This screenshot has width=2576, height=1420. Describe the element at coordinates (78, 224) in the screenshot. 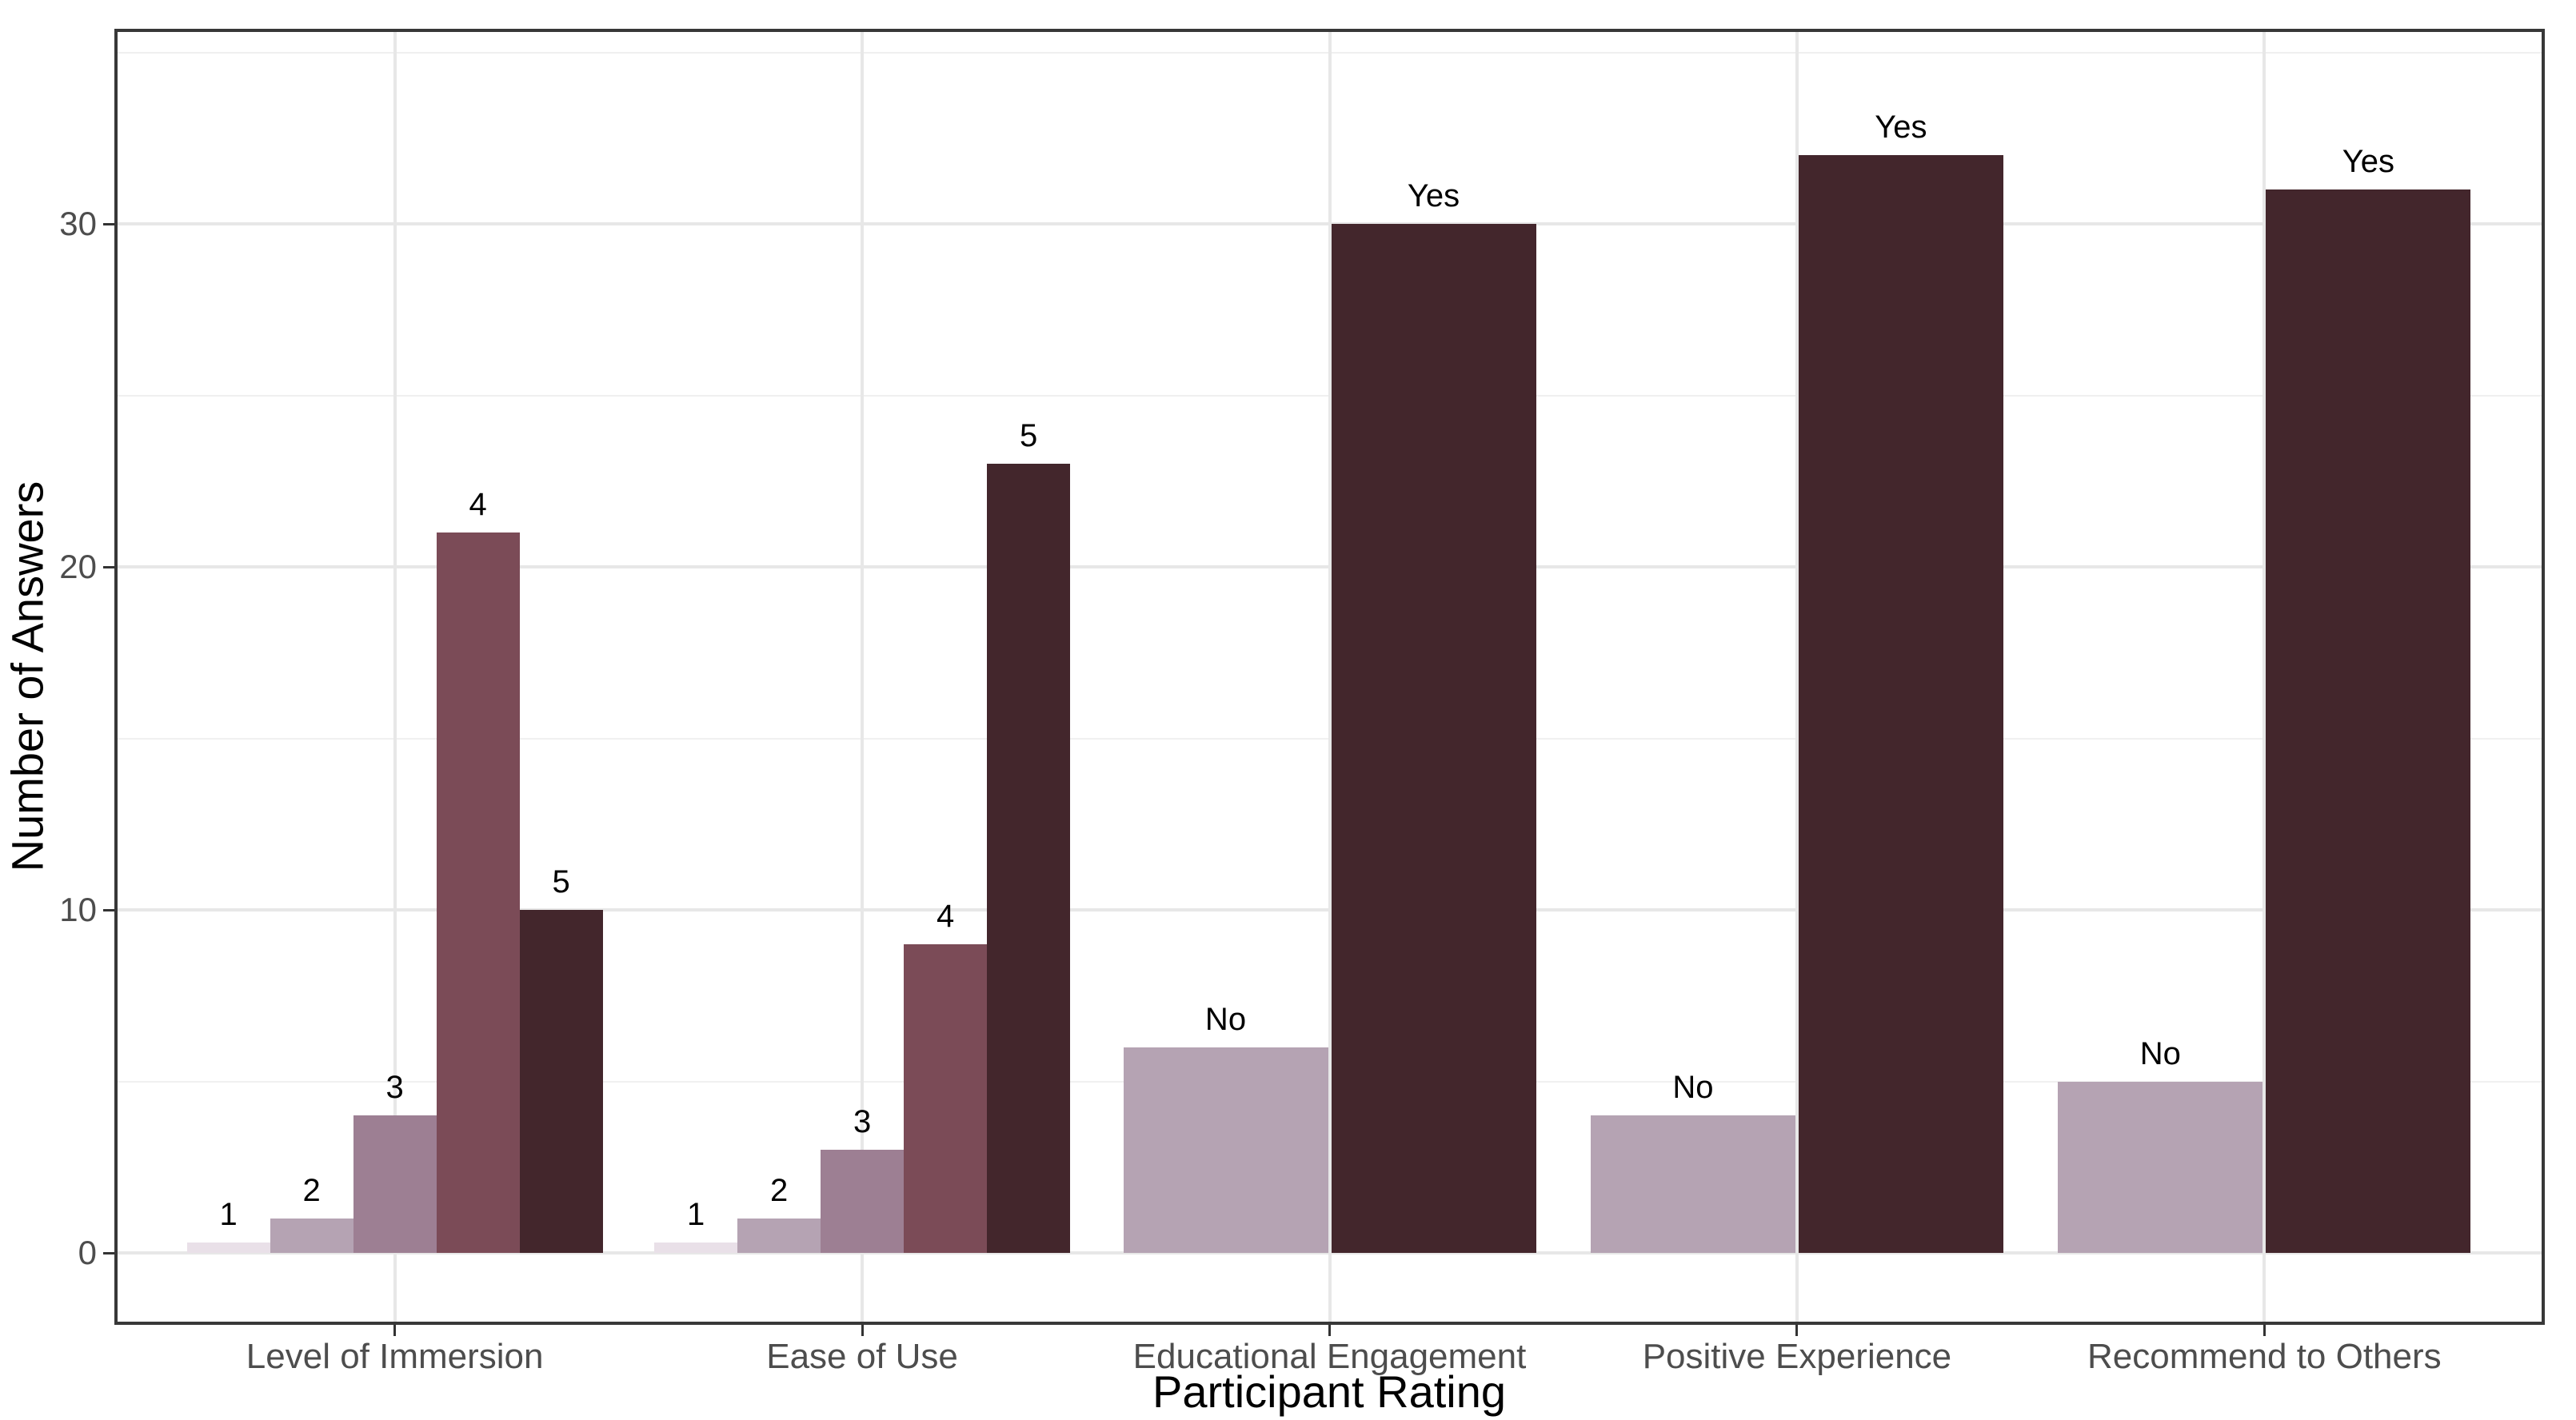

I see `y-tick-label: 30` at that location.